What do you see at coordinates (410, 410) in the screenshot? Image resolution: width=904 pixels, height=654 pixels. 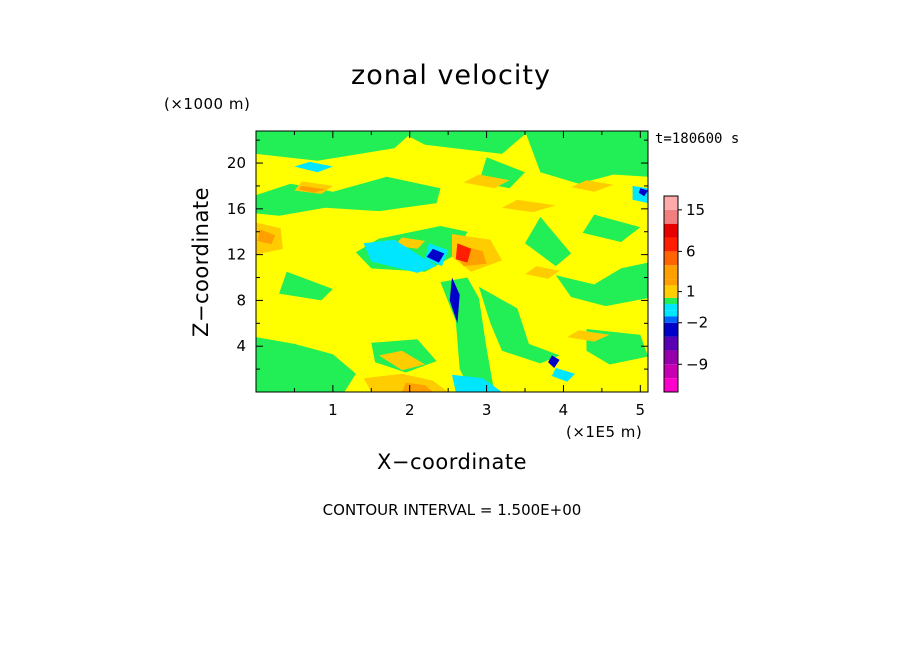 I see `x-tick-label: 2` at bounding box center [410, 410].